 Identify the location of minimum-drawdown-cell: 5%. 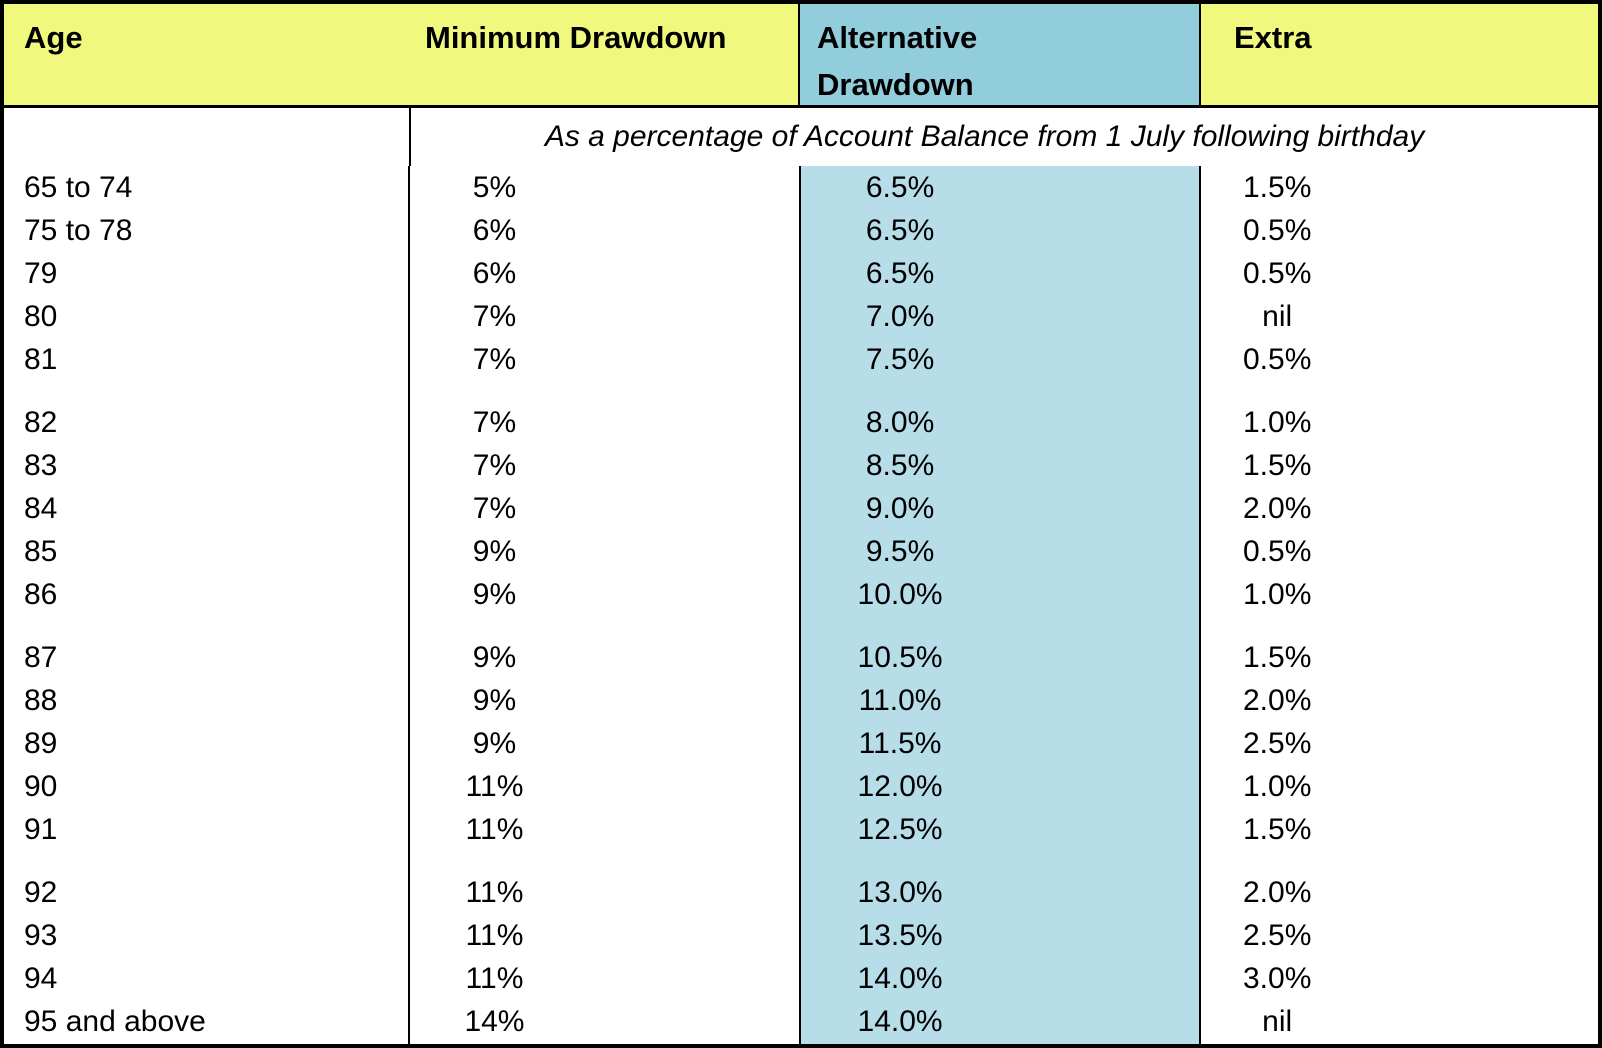
(494, 187).